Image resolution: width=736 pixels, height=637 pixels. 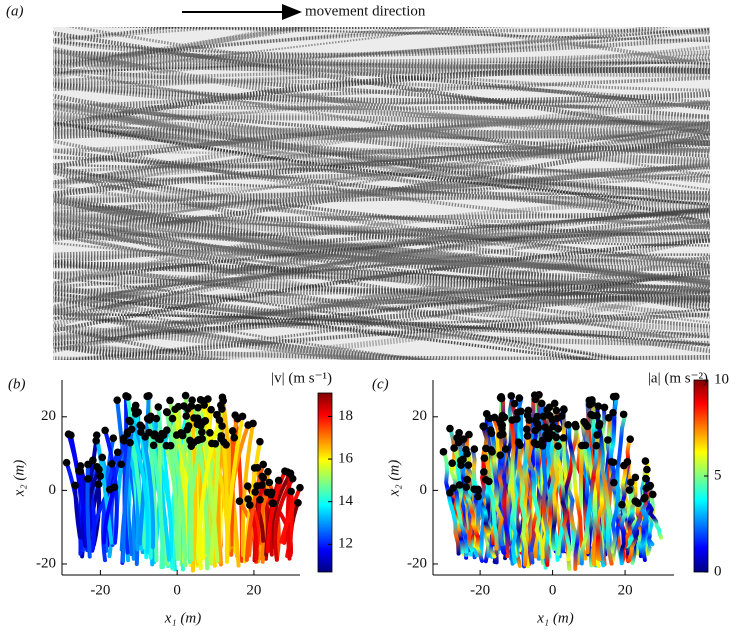 I want to click on x-axis-label: x₁ (m), so click(x=554, y=618).